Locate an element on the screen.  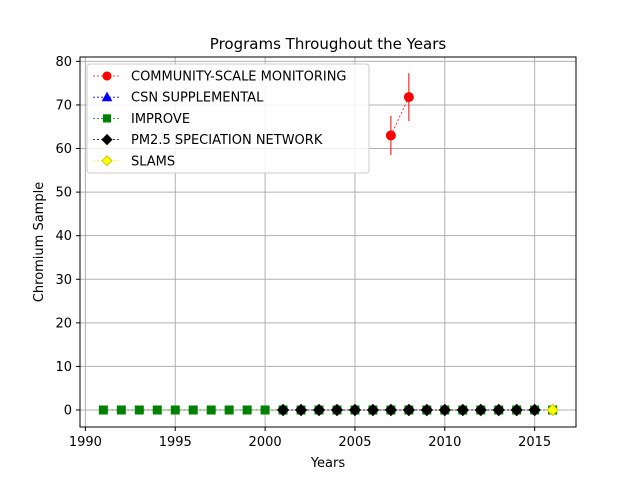
legend-item: SLAMS is located at coordinates (134, 161).